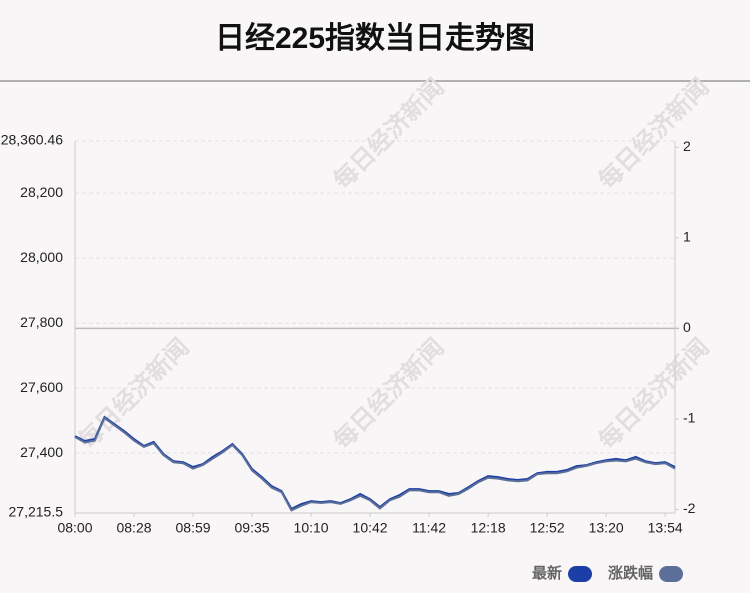  What do you see at coordinates (74, 528) in the screenshot?
I see `x-tick-label: 08:00` at bounding box center [74, 528].